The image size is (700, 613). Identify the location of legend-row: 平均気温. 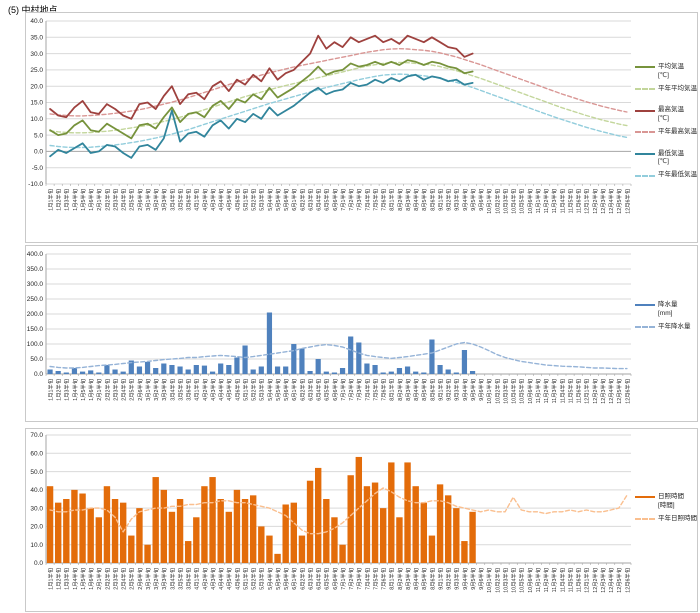
(666, 67).